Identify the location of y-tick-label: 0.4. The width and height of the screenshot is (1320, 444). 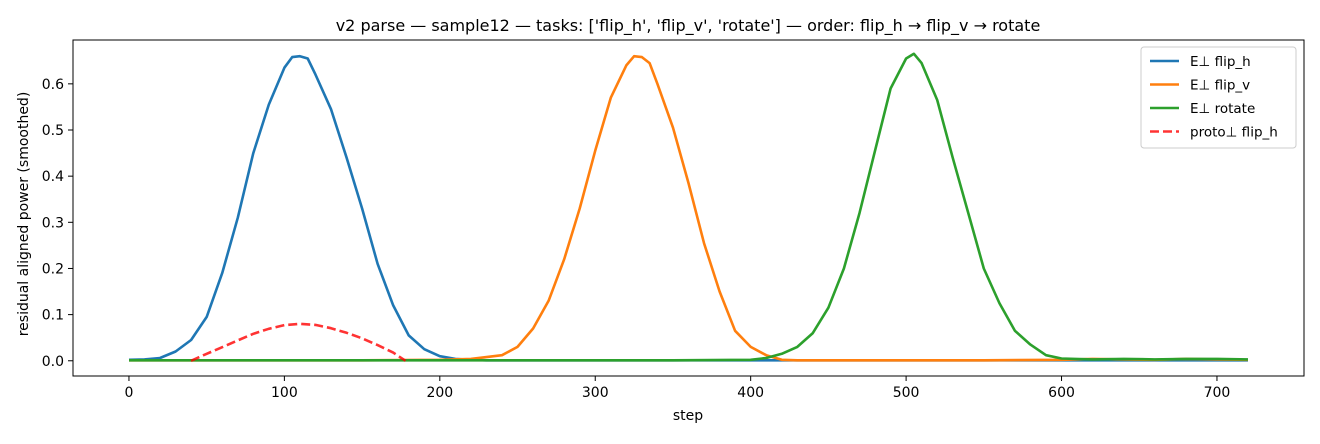
(53, 177).